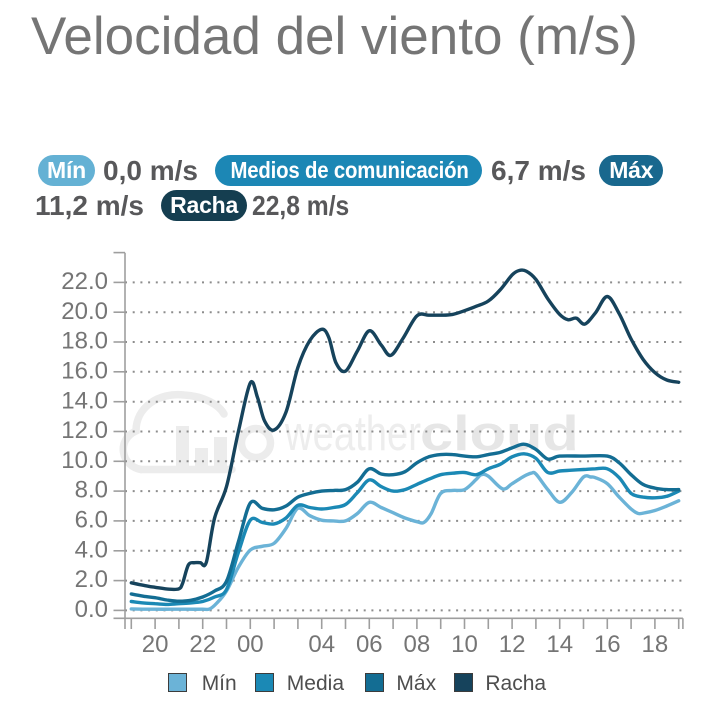 This screenshot has height=716, width=719. Describe the element at coordinates (91, 609) in the screenshot. I see `svg-text: 0.0` at that location.